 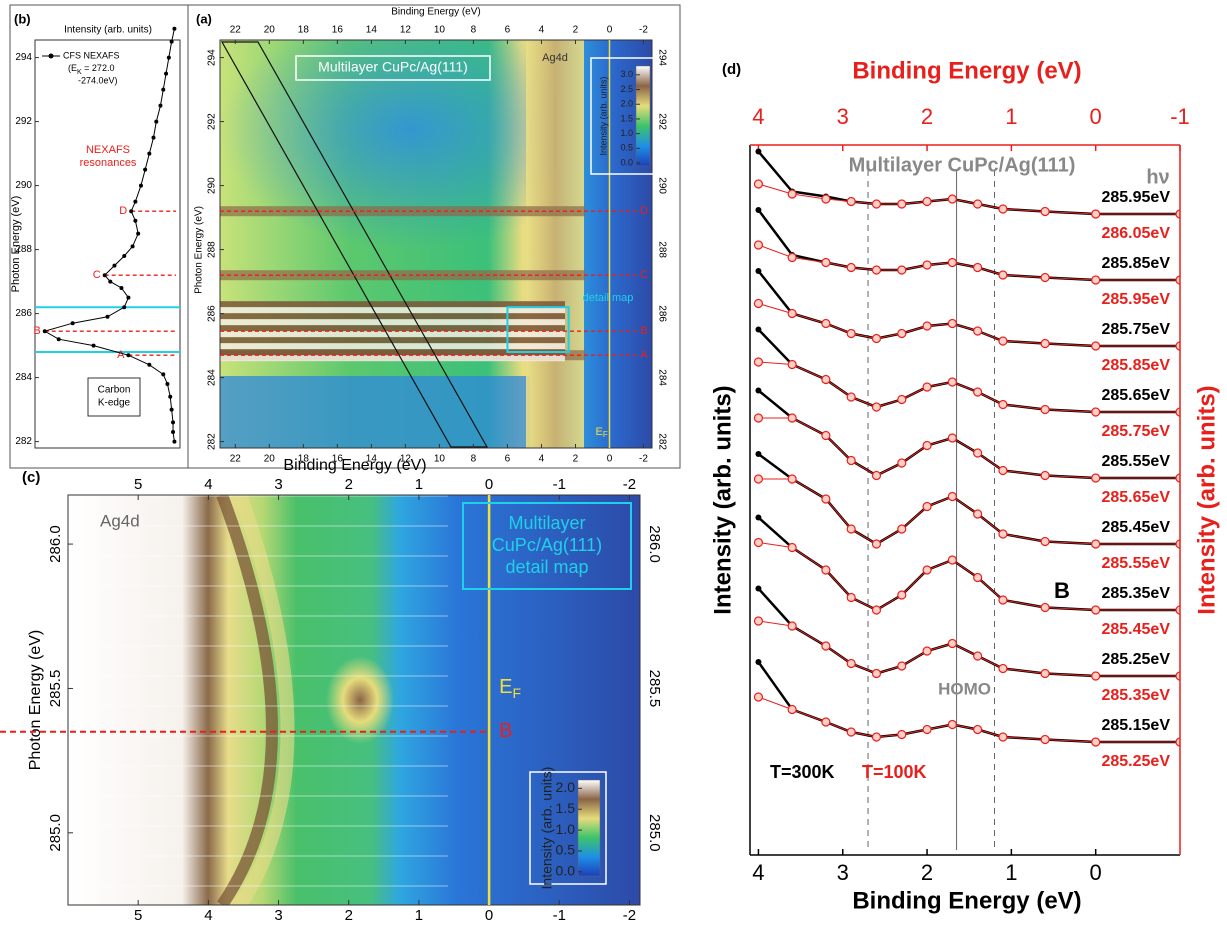 I want to click on panel-label: (b), so click(x=22, y=18).